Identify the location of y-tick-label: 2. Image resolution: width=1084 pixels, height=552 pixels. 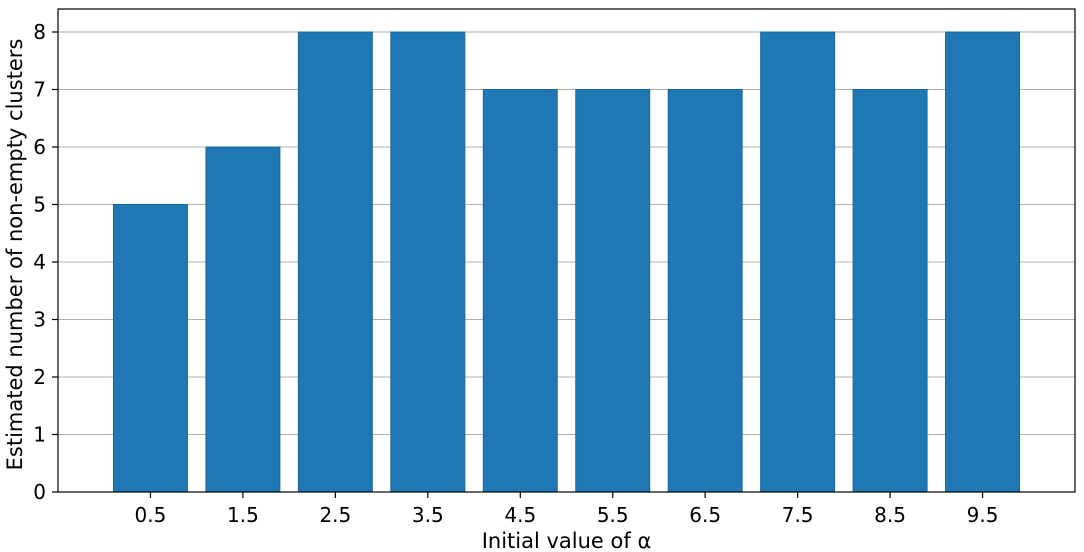
(39, 377).